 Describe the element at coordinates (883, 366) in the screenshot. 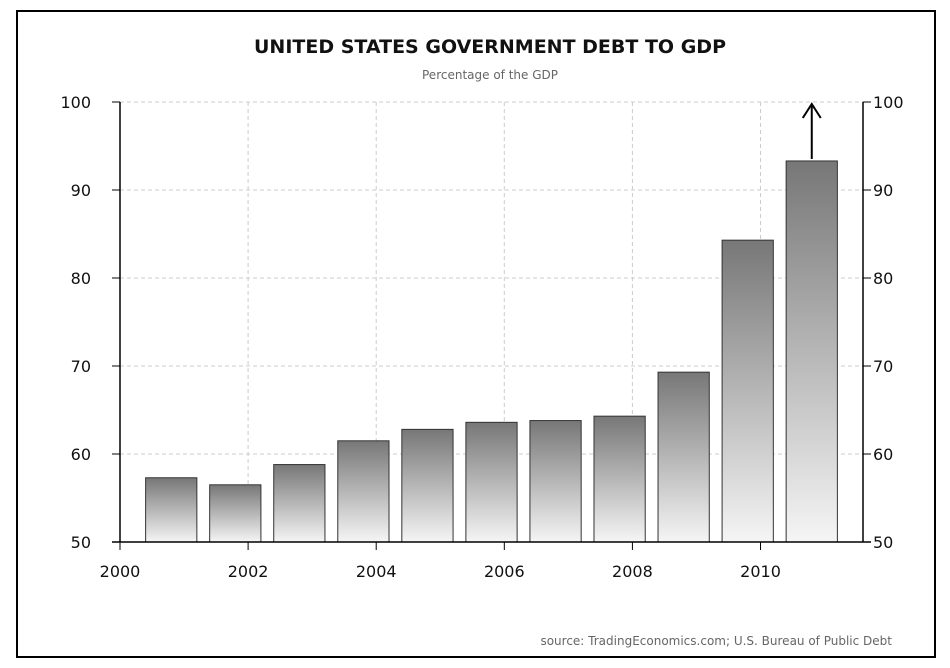

I see `y-tick-label-right: 70` at that location.